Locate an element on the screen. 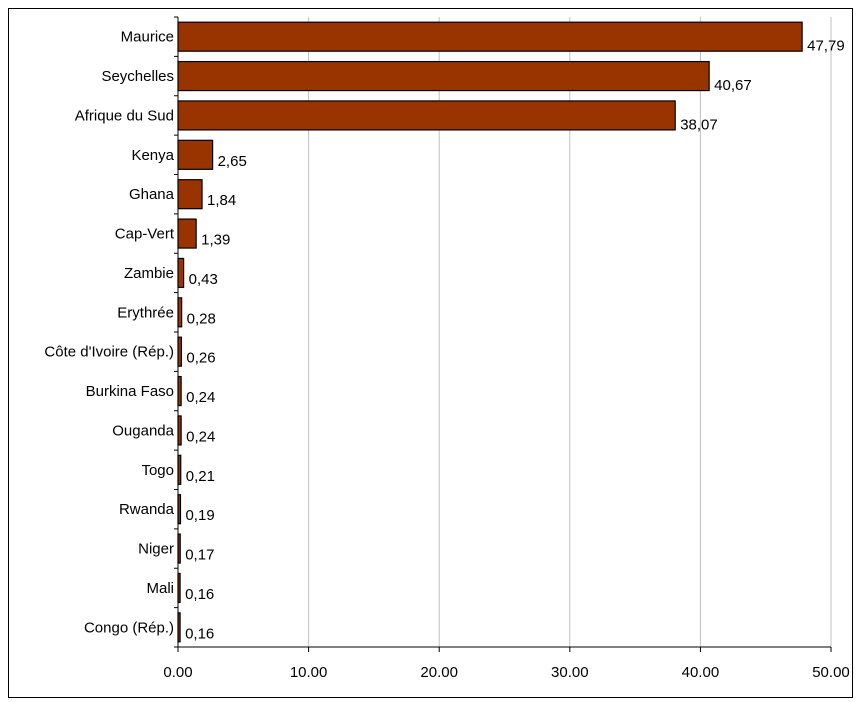  category-label: Congo (Rép.) is located at coordinates (129, 627).